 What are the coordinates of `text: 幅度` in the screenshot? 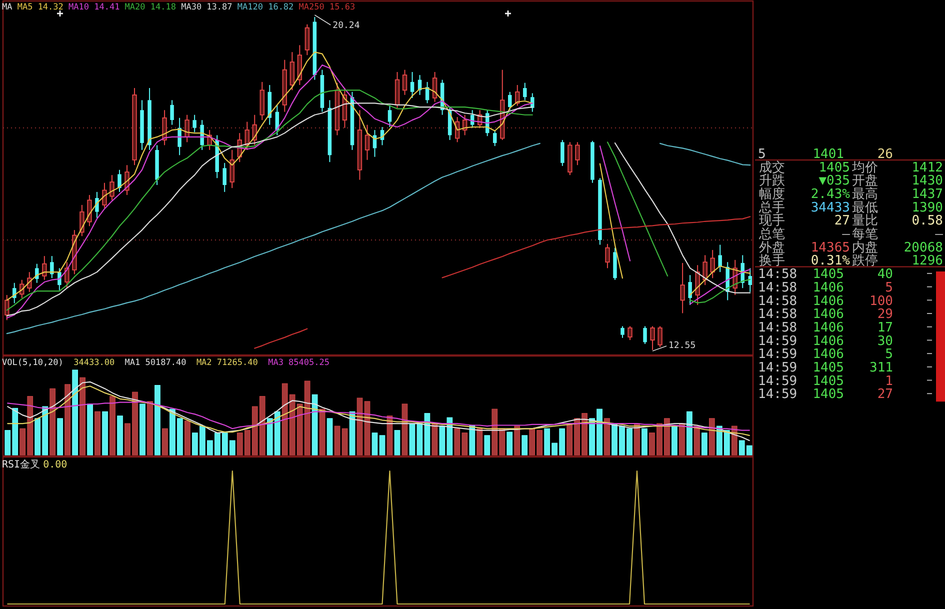 It's located at (772, 194).